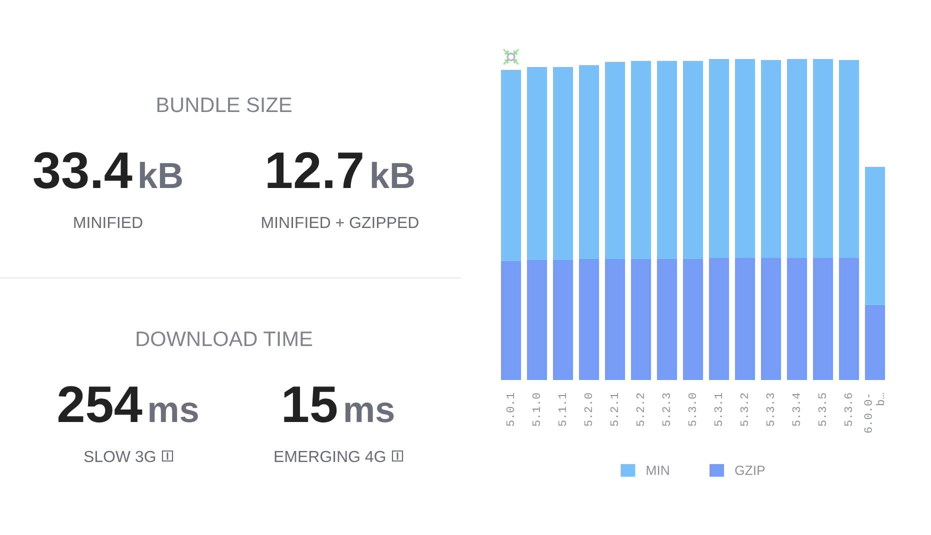  What do you see at coordinates (510, 409) in the screenshot?
I see `x-tick-label: 5.0.1` at bounding box center [510, 409].